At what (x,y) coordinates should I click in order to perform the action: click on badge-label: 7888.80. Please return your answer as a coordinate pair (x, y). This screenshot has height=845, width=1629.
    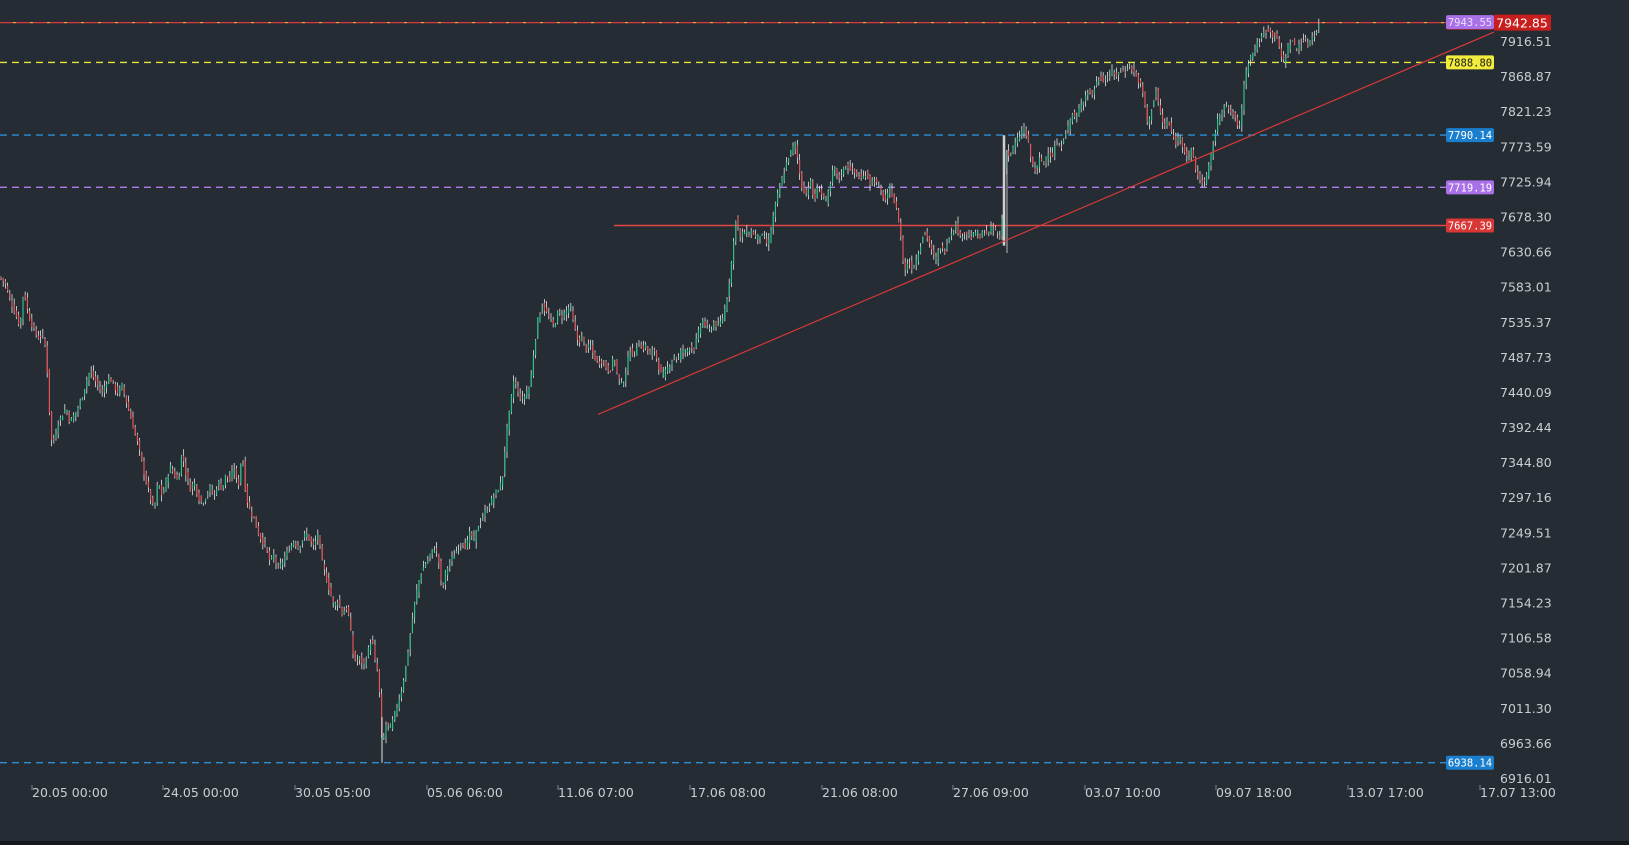
    Looking at the image, I should click on (1470, 63).